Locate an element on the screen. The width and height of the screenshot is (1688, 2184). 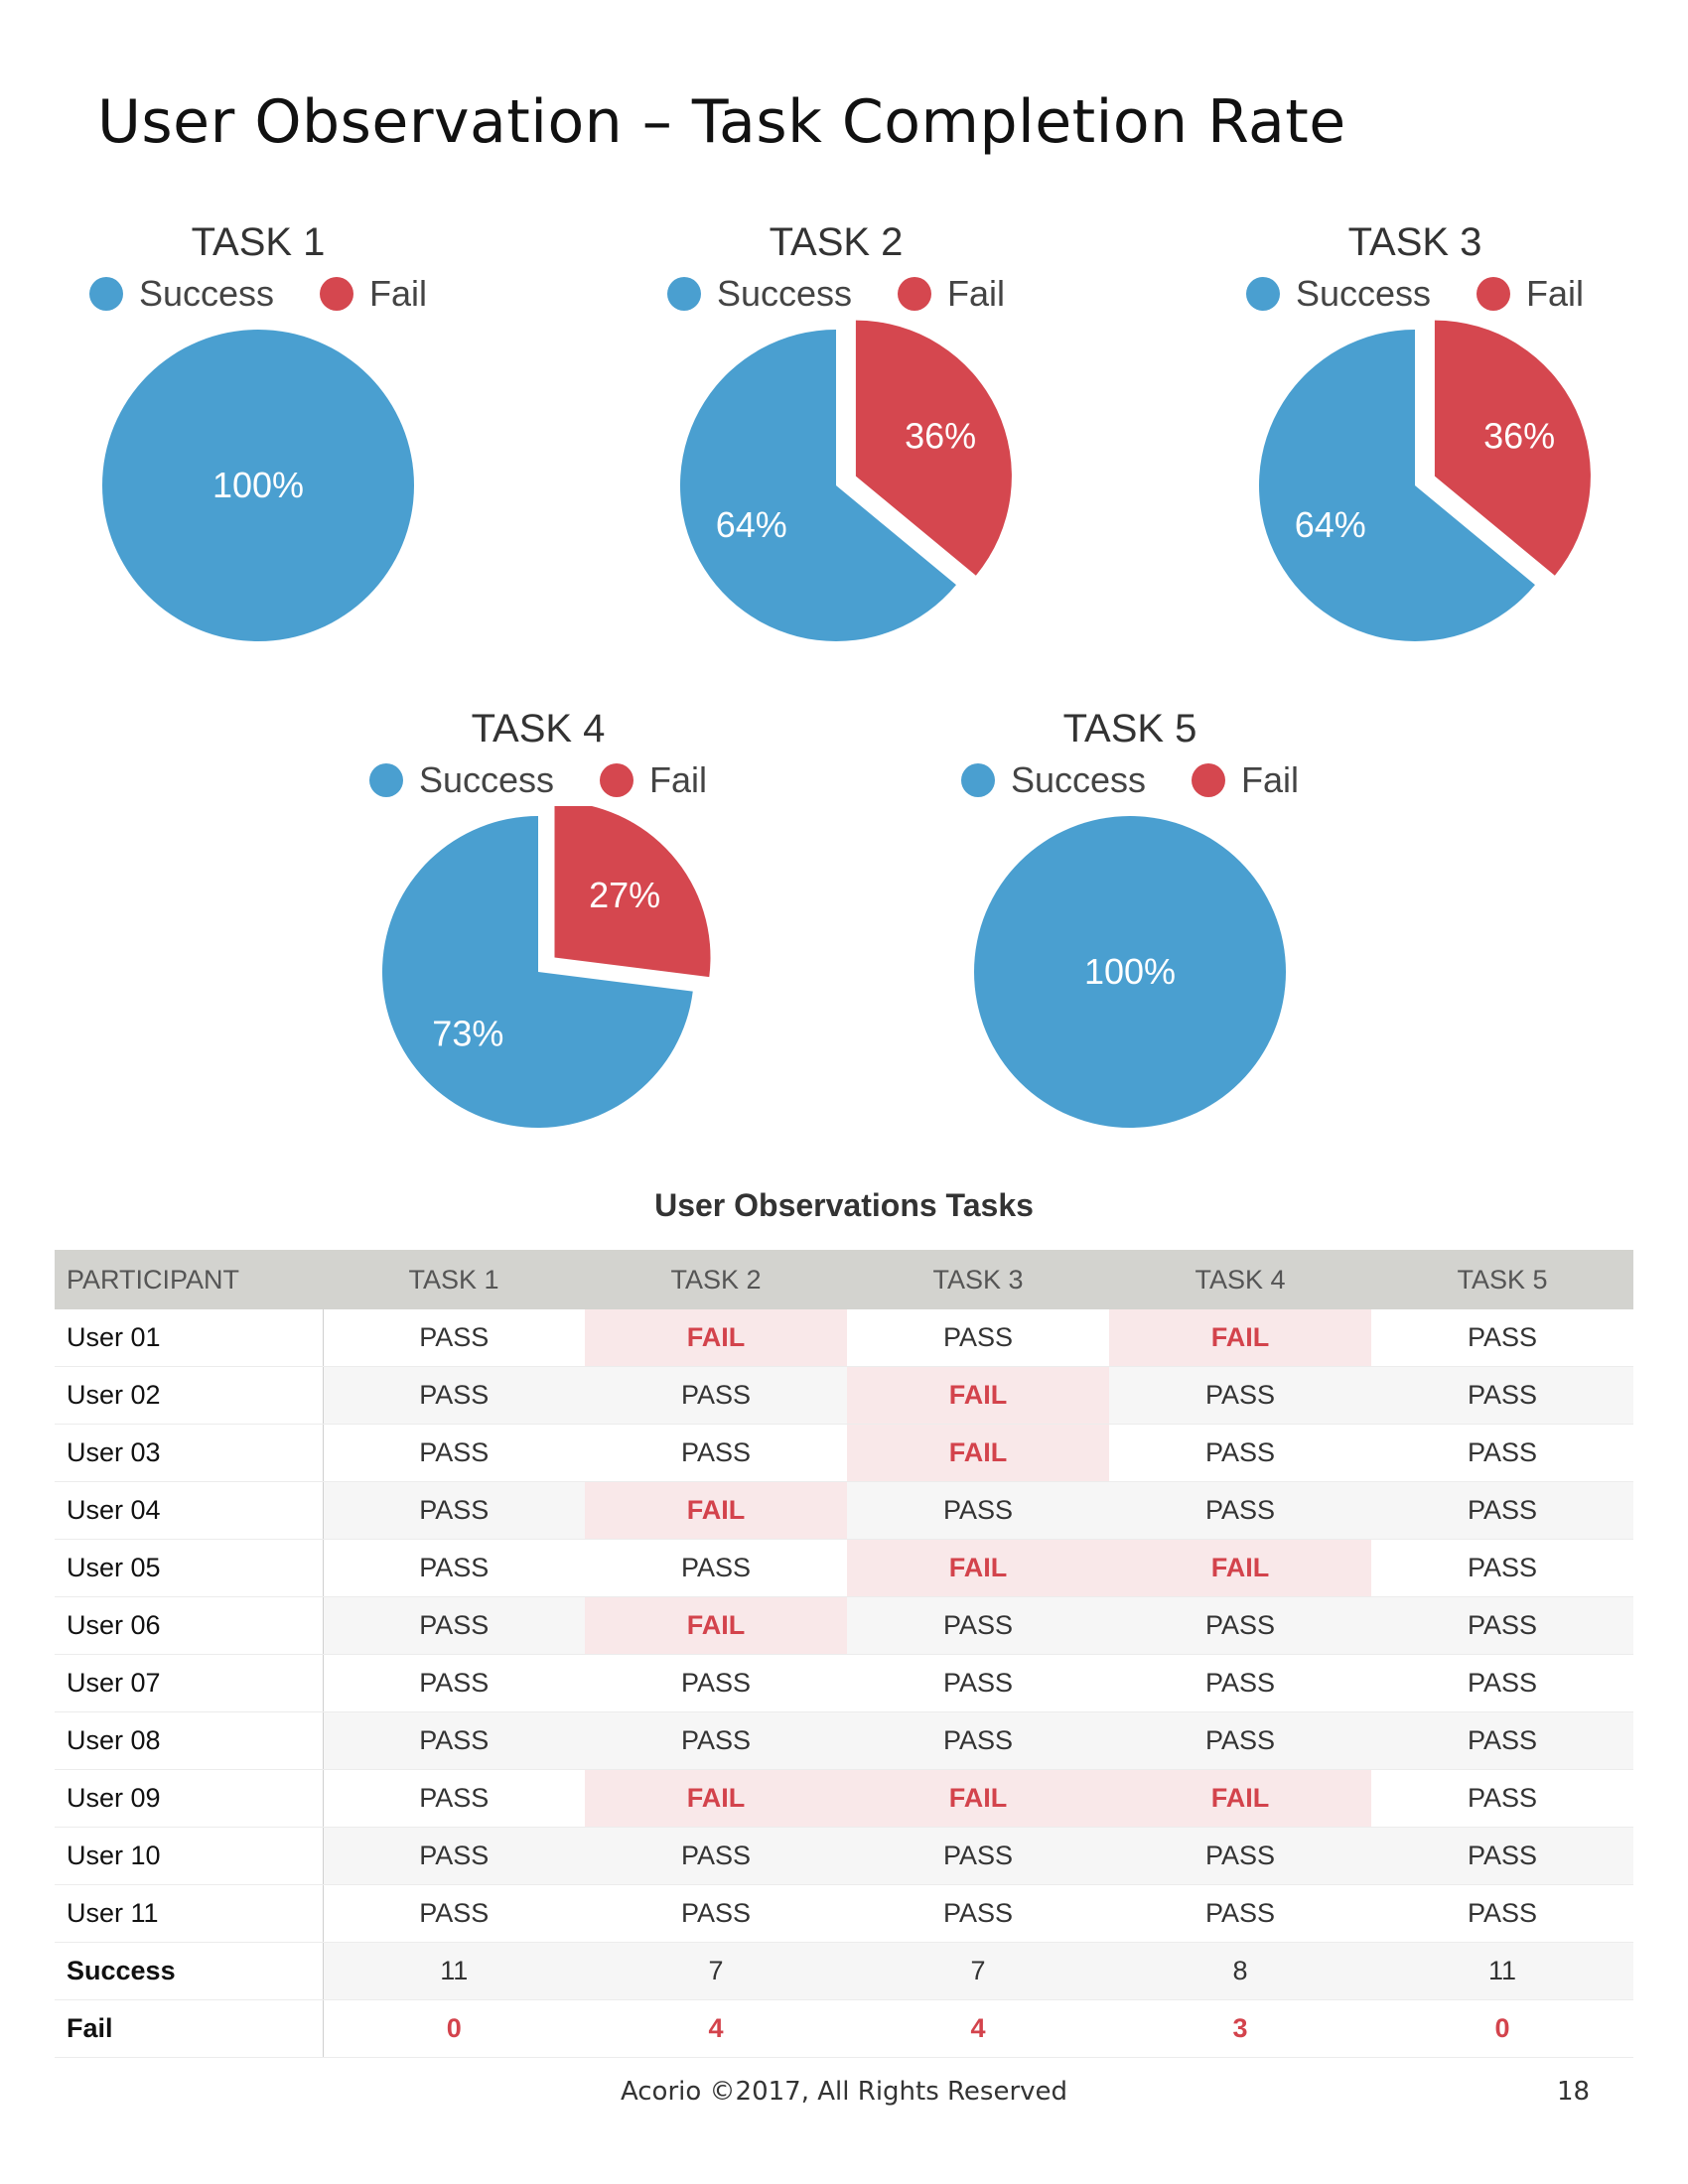
participant-cell: User 06 is located at coordinates (189, 1625).